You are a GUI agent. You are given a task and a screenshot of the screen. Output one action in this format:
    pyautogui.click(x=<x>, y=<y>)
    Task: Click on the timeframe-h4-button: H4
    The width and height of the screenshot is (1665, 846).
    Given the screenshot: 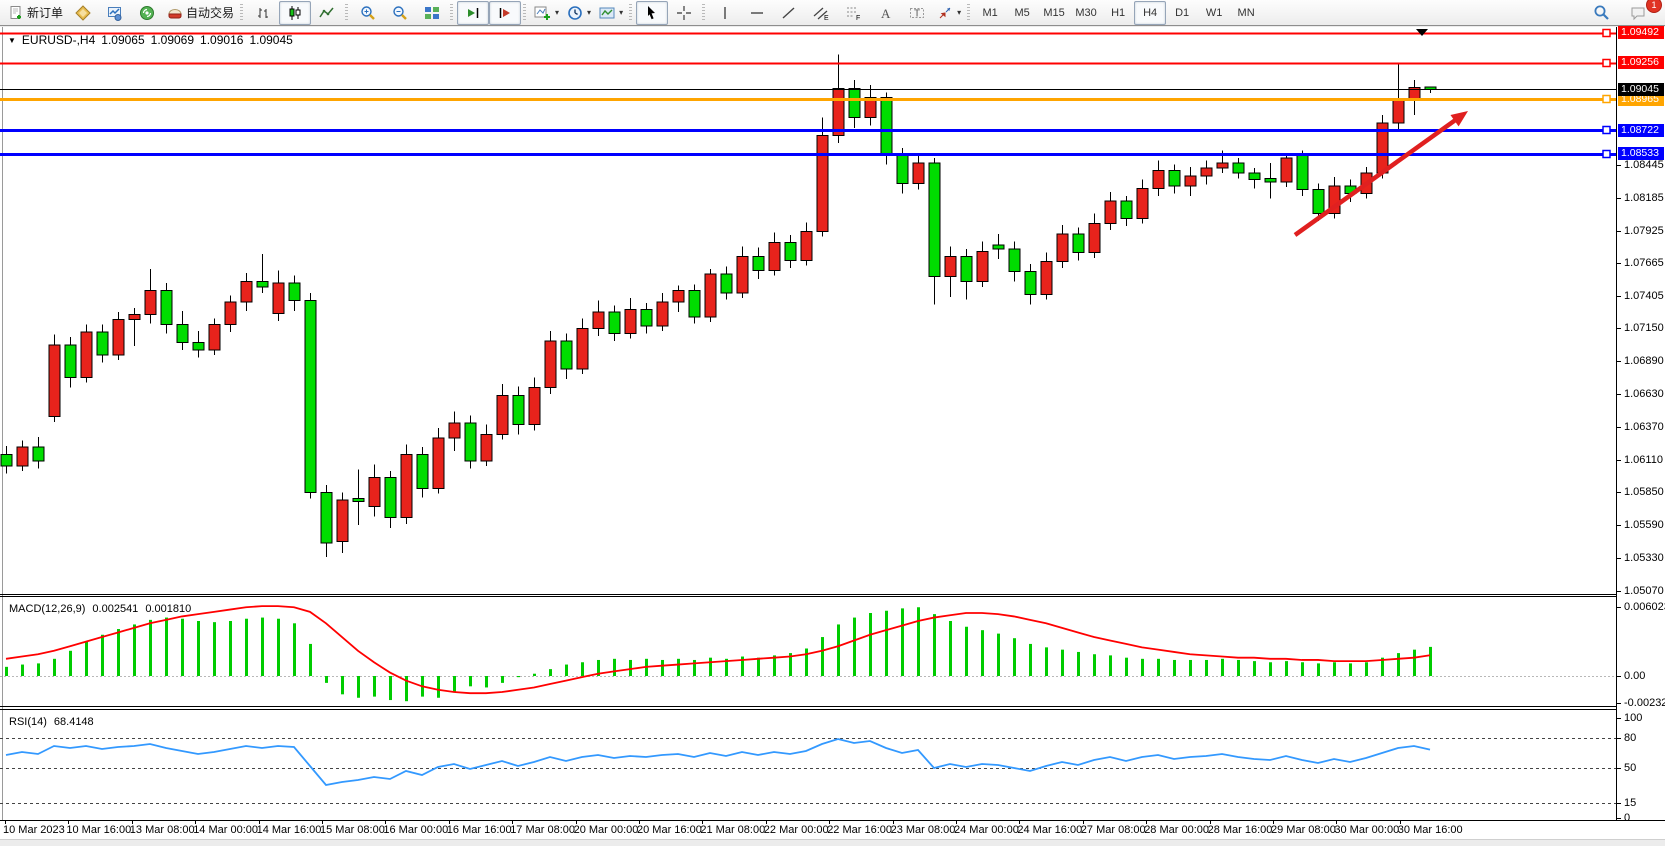 What is the action you would take?
    pyautogui.click(x=1150, y=12)
    